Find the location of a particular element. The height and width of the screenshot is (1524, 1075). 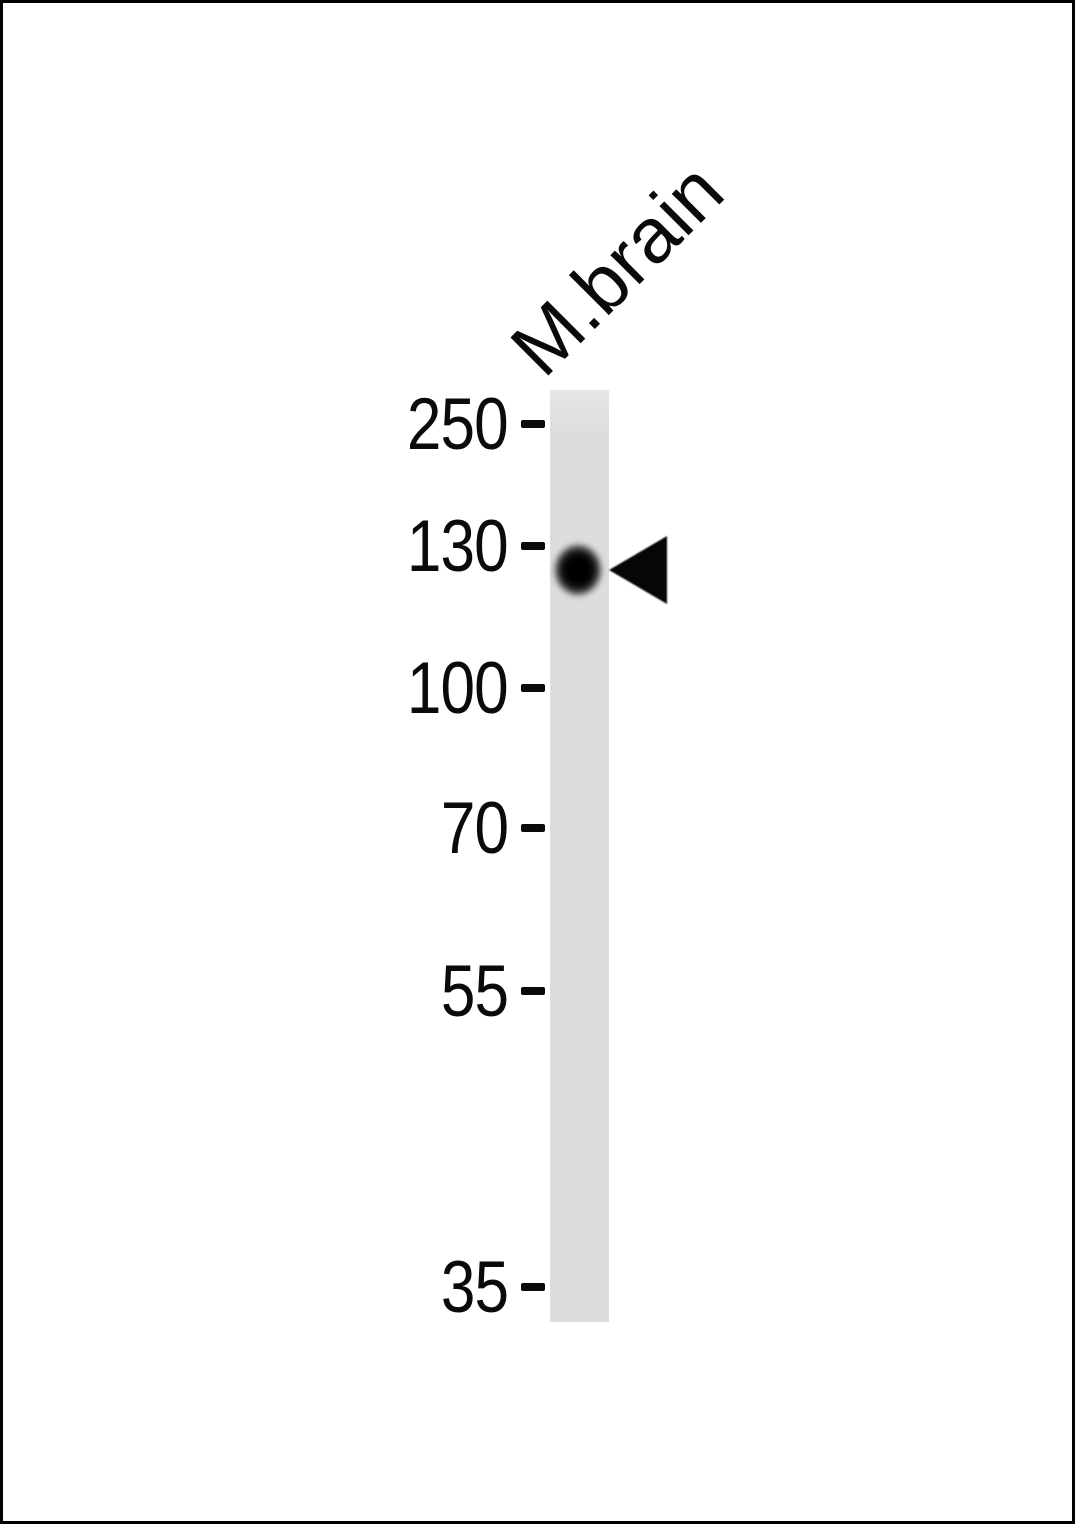

marker-row-130: 130 is located at coordinates (274, 546).